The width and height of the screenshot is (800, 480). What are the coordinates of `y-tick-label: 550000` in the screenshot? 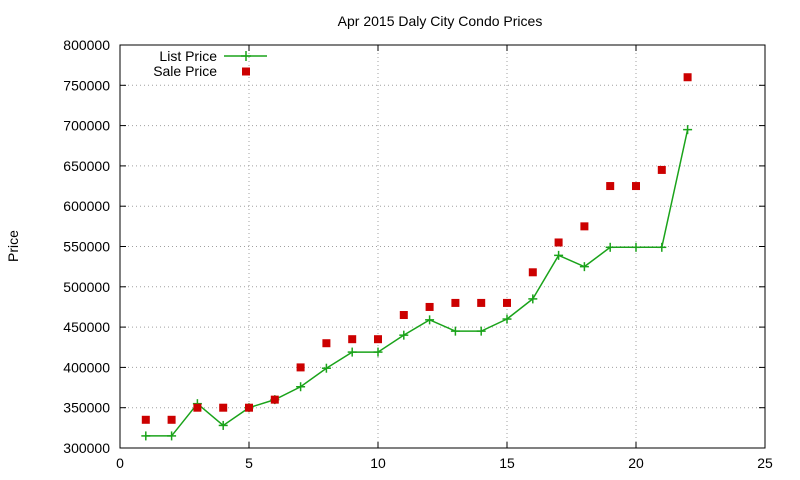 It's located at (86, 247).